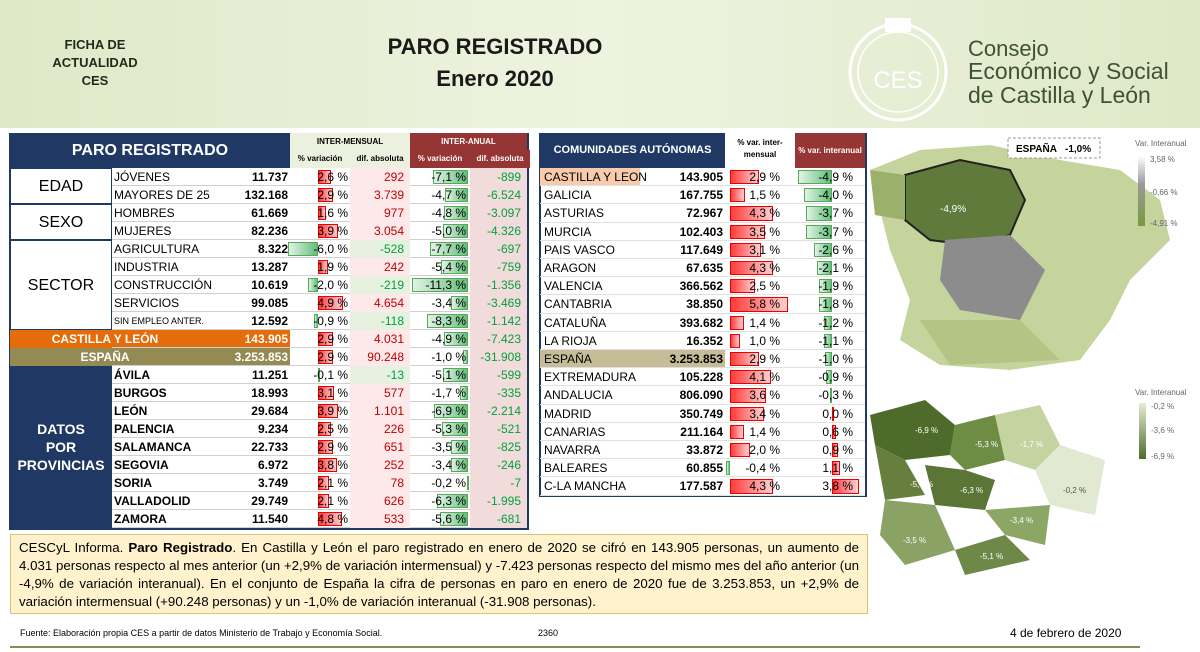 This screenshot has width=1200, height=652. I want to click on cell-pct: -5,6 %, so click(448, 519).